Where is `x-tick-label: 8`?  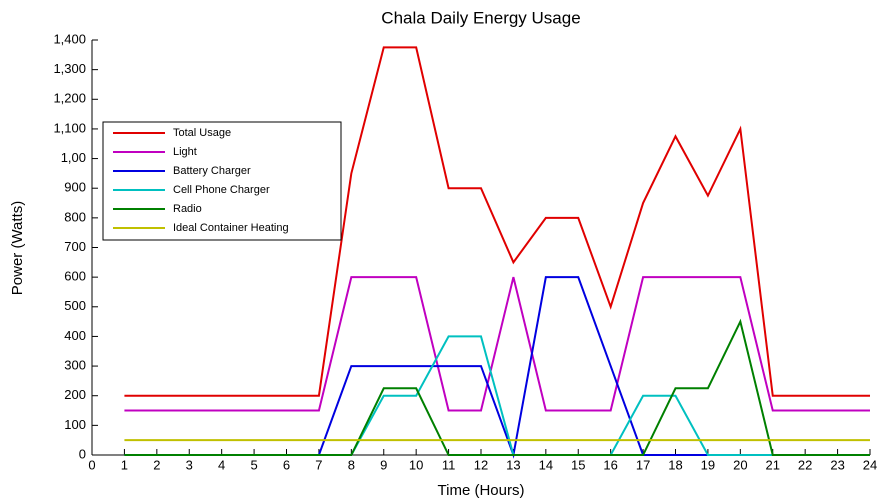 x-tick-label: 8 is located at coordinates (351, 464).